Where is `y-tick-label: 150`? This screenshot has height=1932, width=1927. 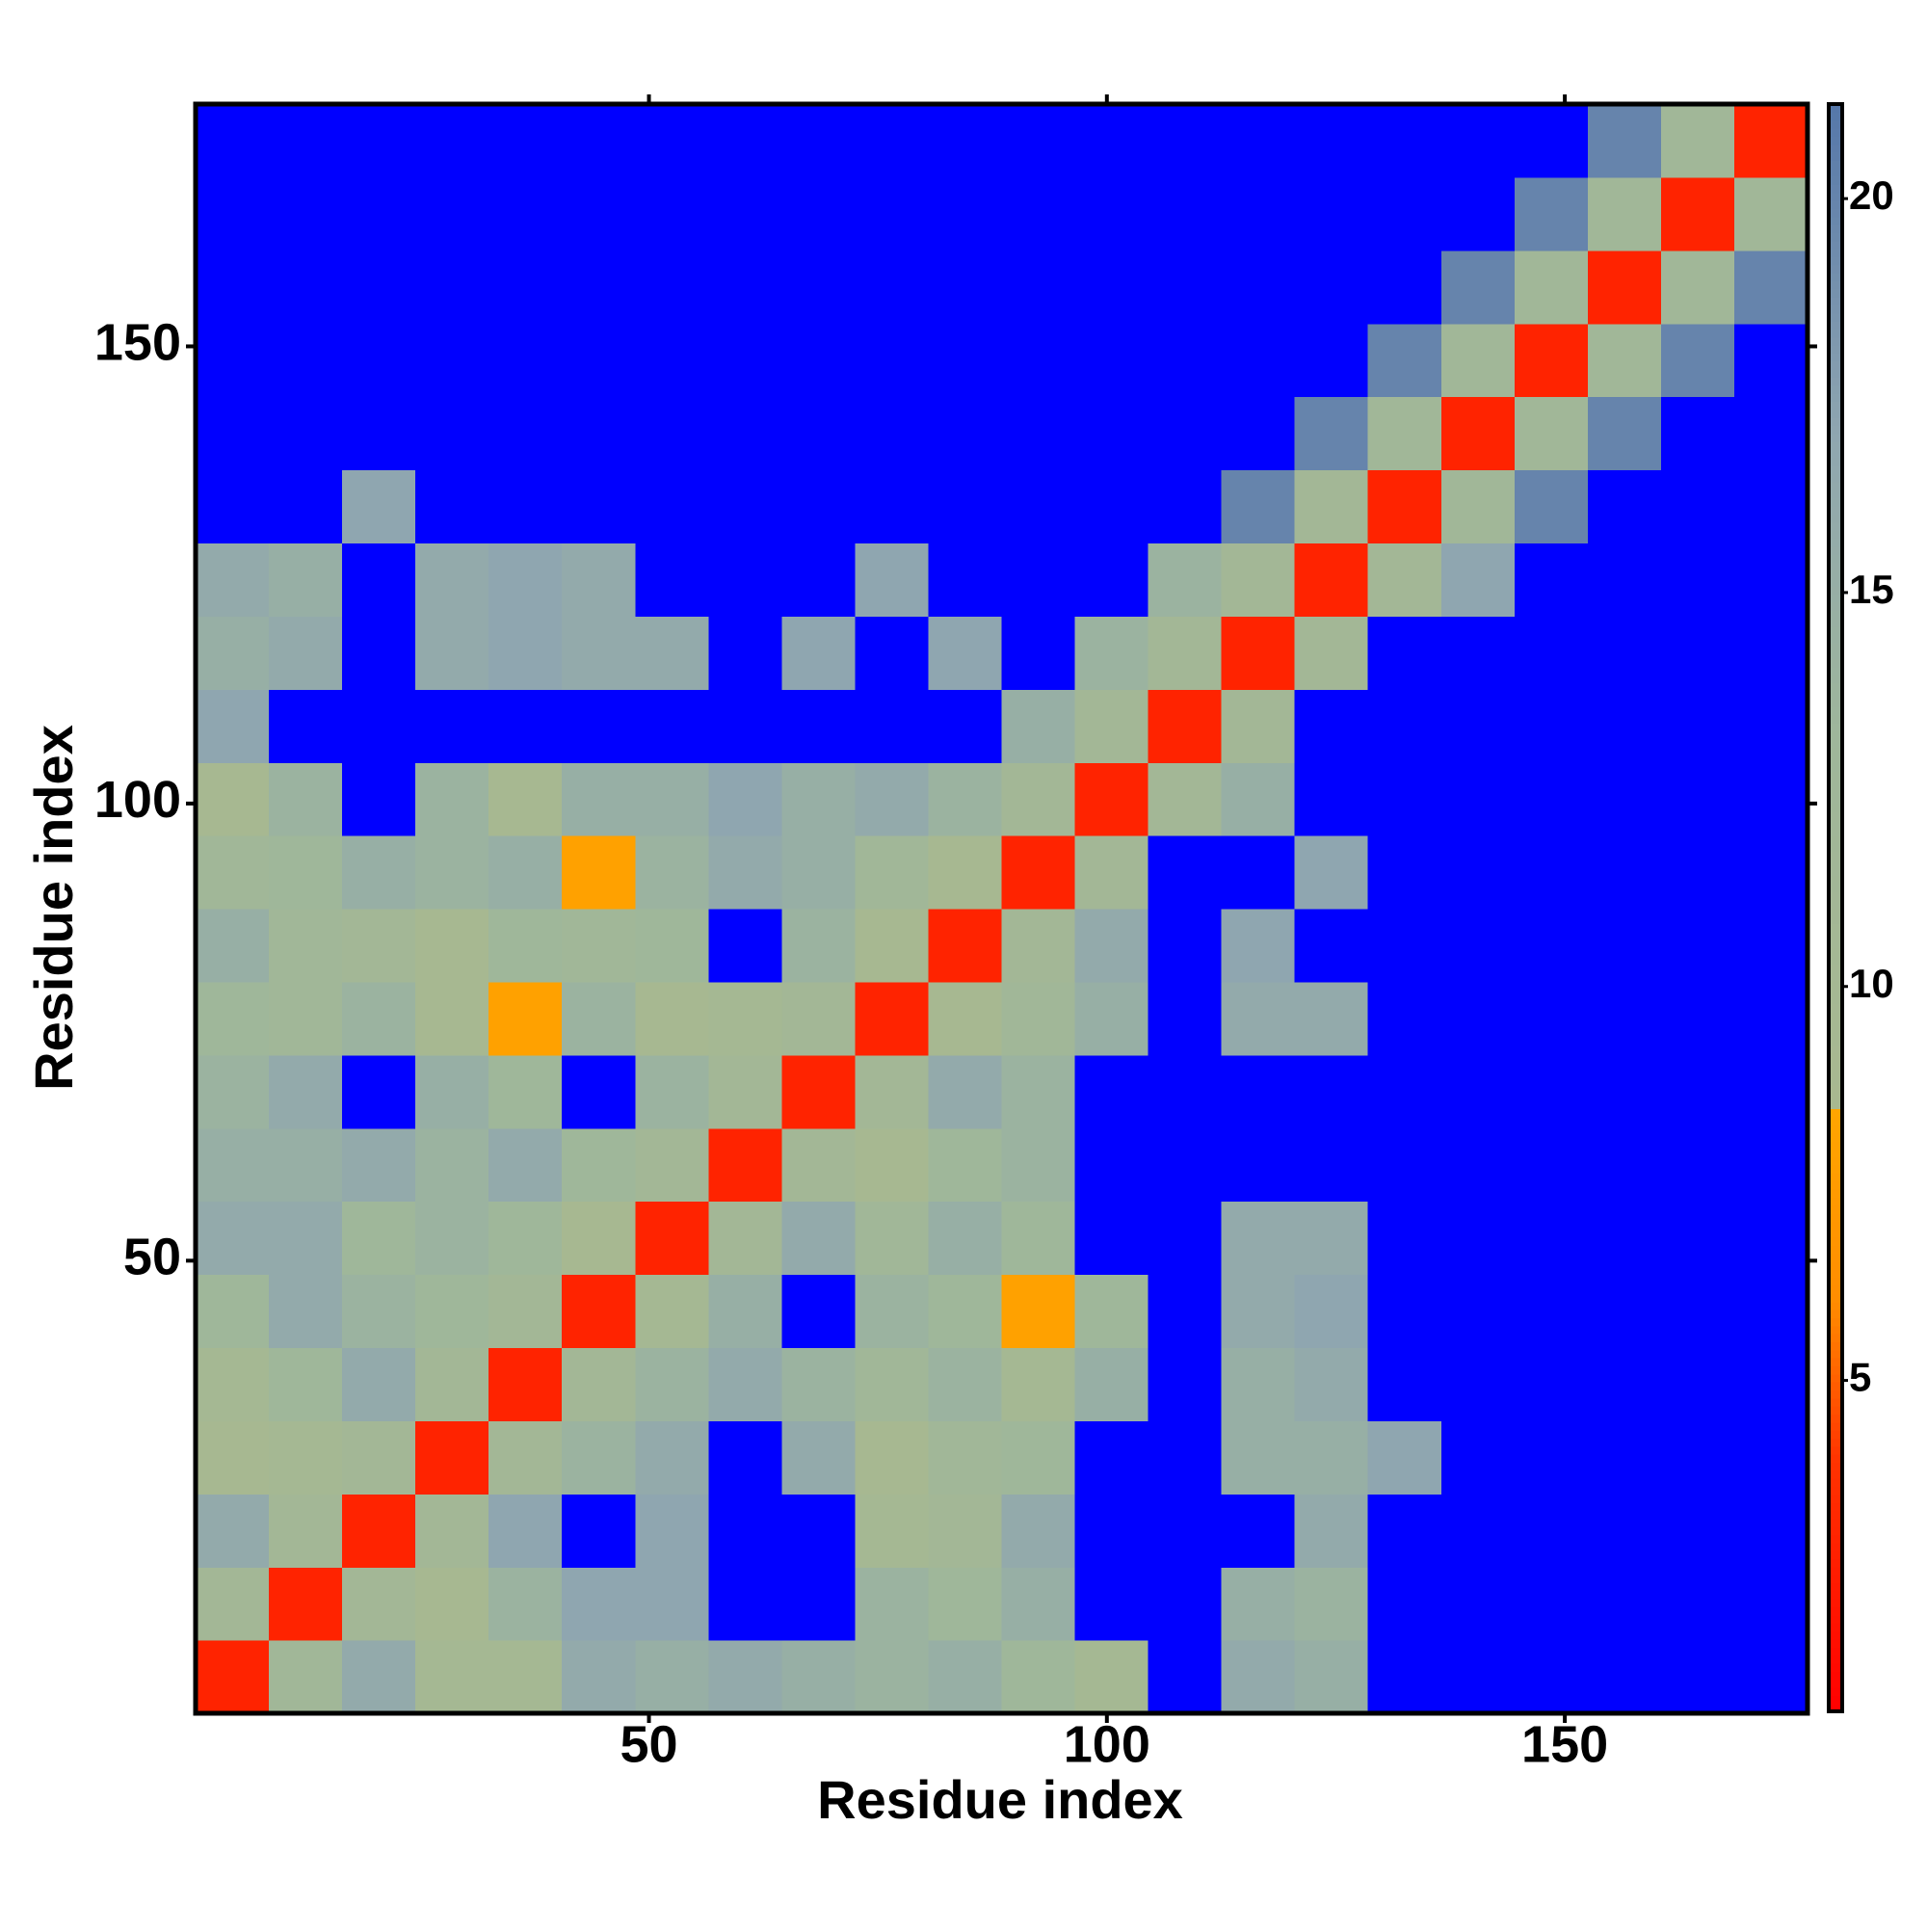
y-tick-label: 150 is located at coordinates (137, 343).